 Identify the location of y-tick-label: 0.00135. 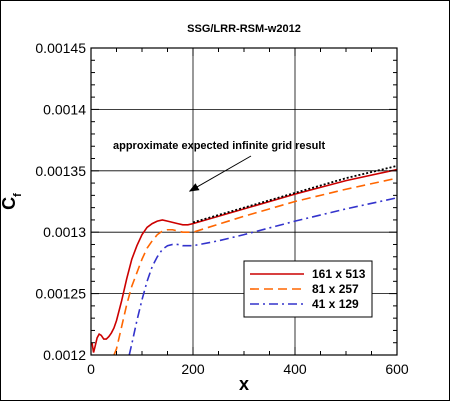
(60, 171).